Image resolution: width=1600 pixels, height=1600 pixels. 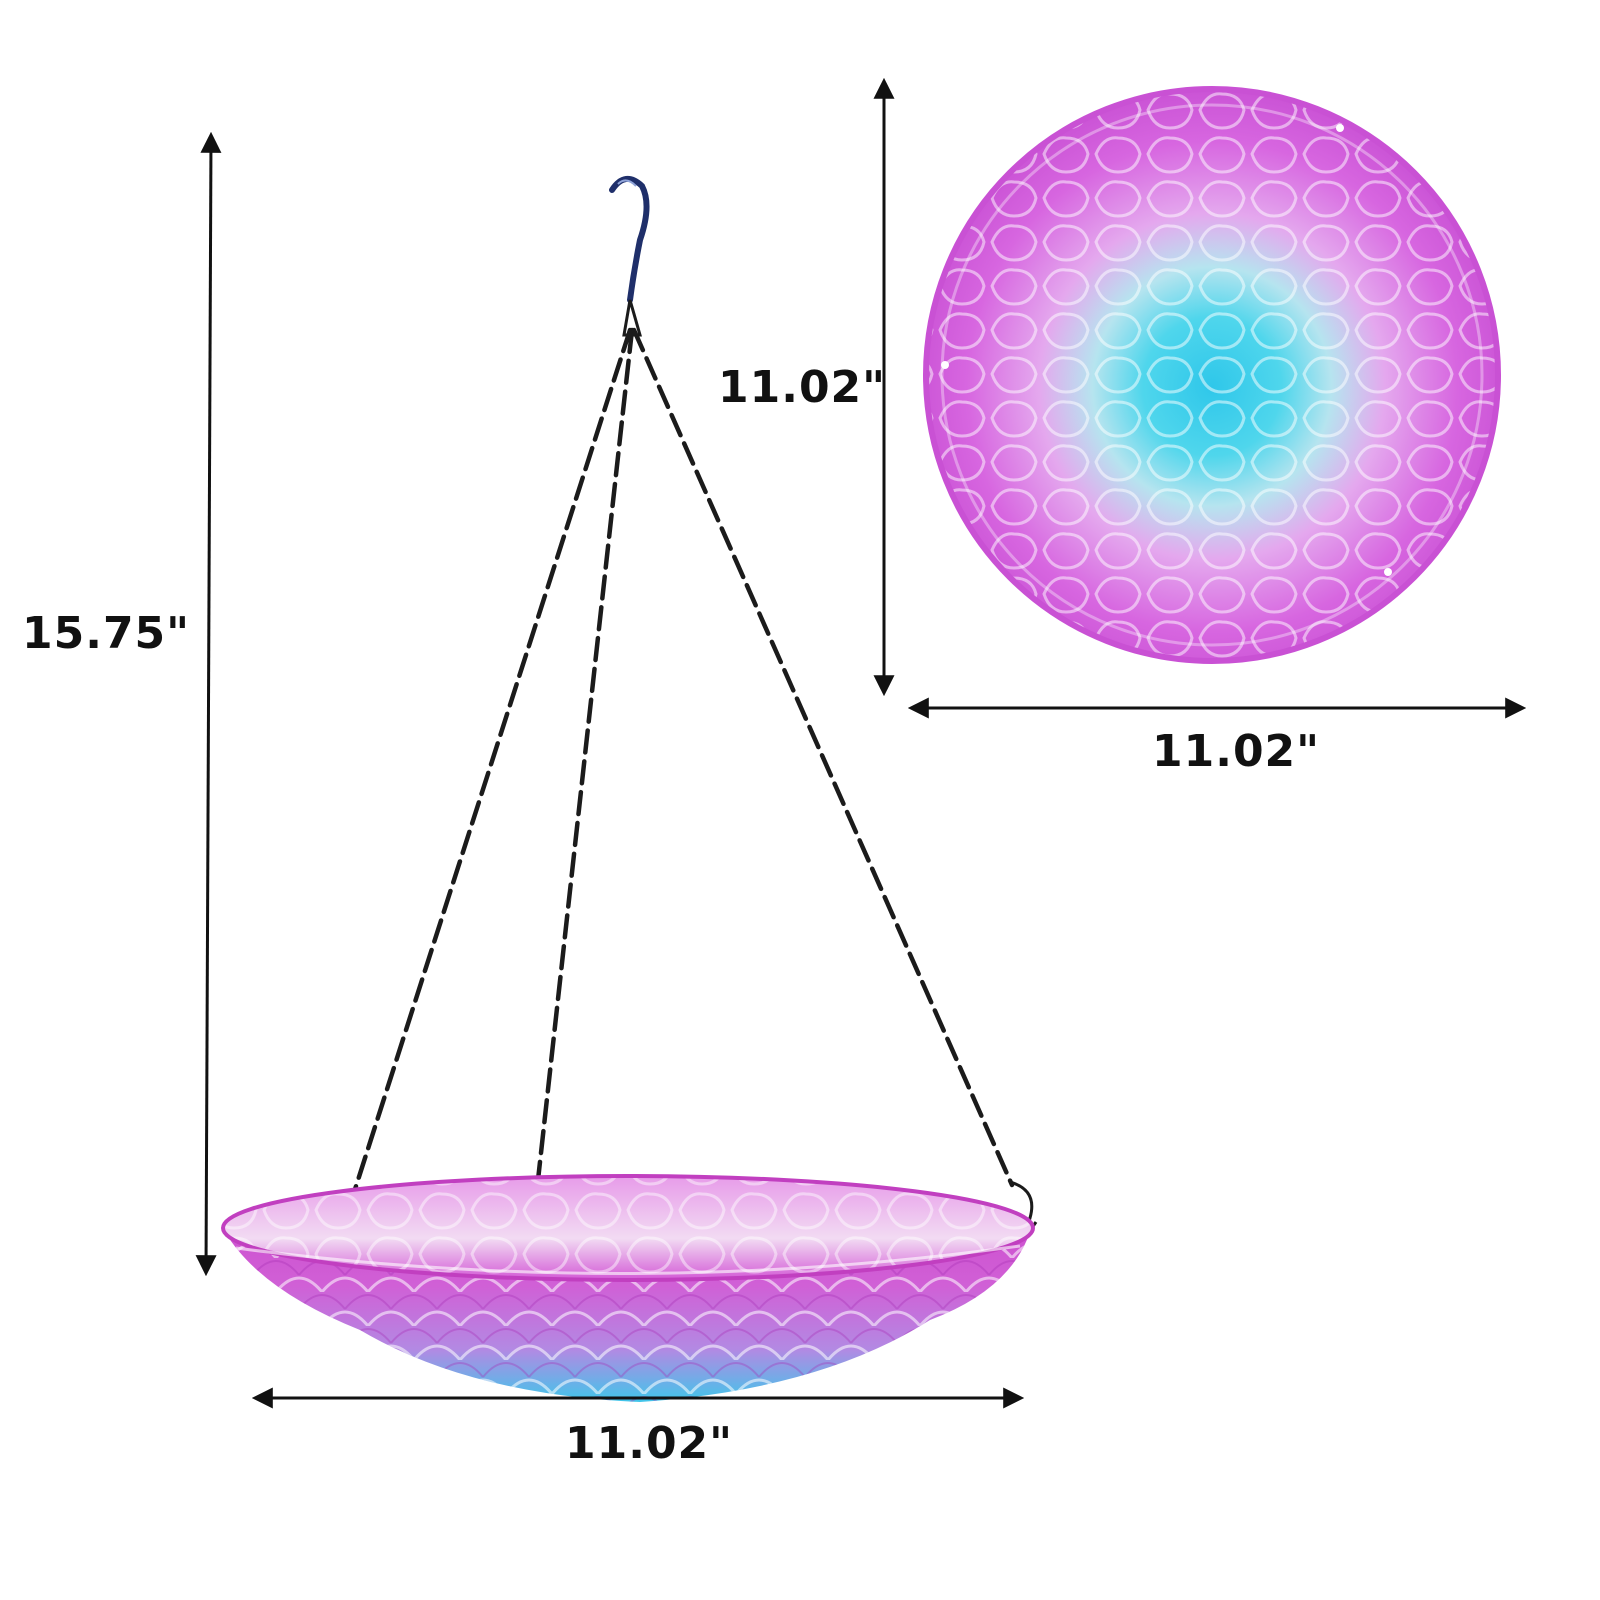 I want to click on top-view-width-label: 11.02", so click(x=1236, y=751).